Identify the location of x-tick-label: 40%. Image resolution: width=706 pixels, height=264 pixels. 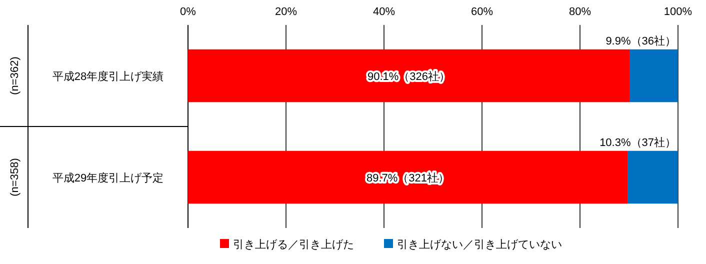
(384, 12).